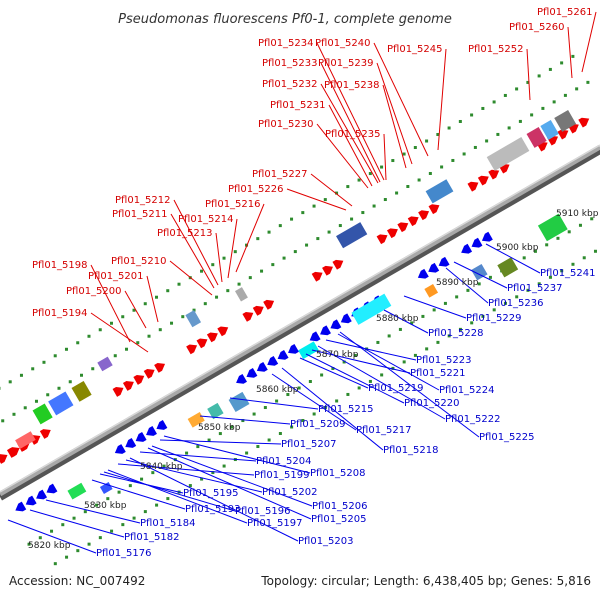 The height and width of the screenshot is (600, 600). What do you see at coordinates (161, 467) in the screenshot?
I see `scale-tick-label: 5840 kbp` at bounding box center [161, 467].